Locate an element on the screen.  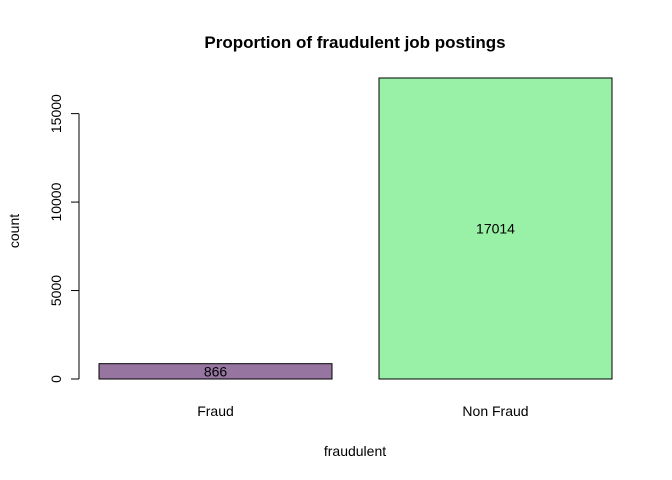
y-tick-label: 0 is located at coordinates (56, 379).